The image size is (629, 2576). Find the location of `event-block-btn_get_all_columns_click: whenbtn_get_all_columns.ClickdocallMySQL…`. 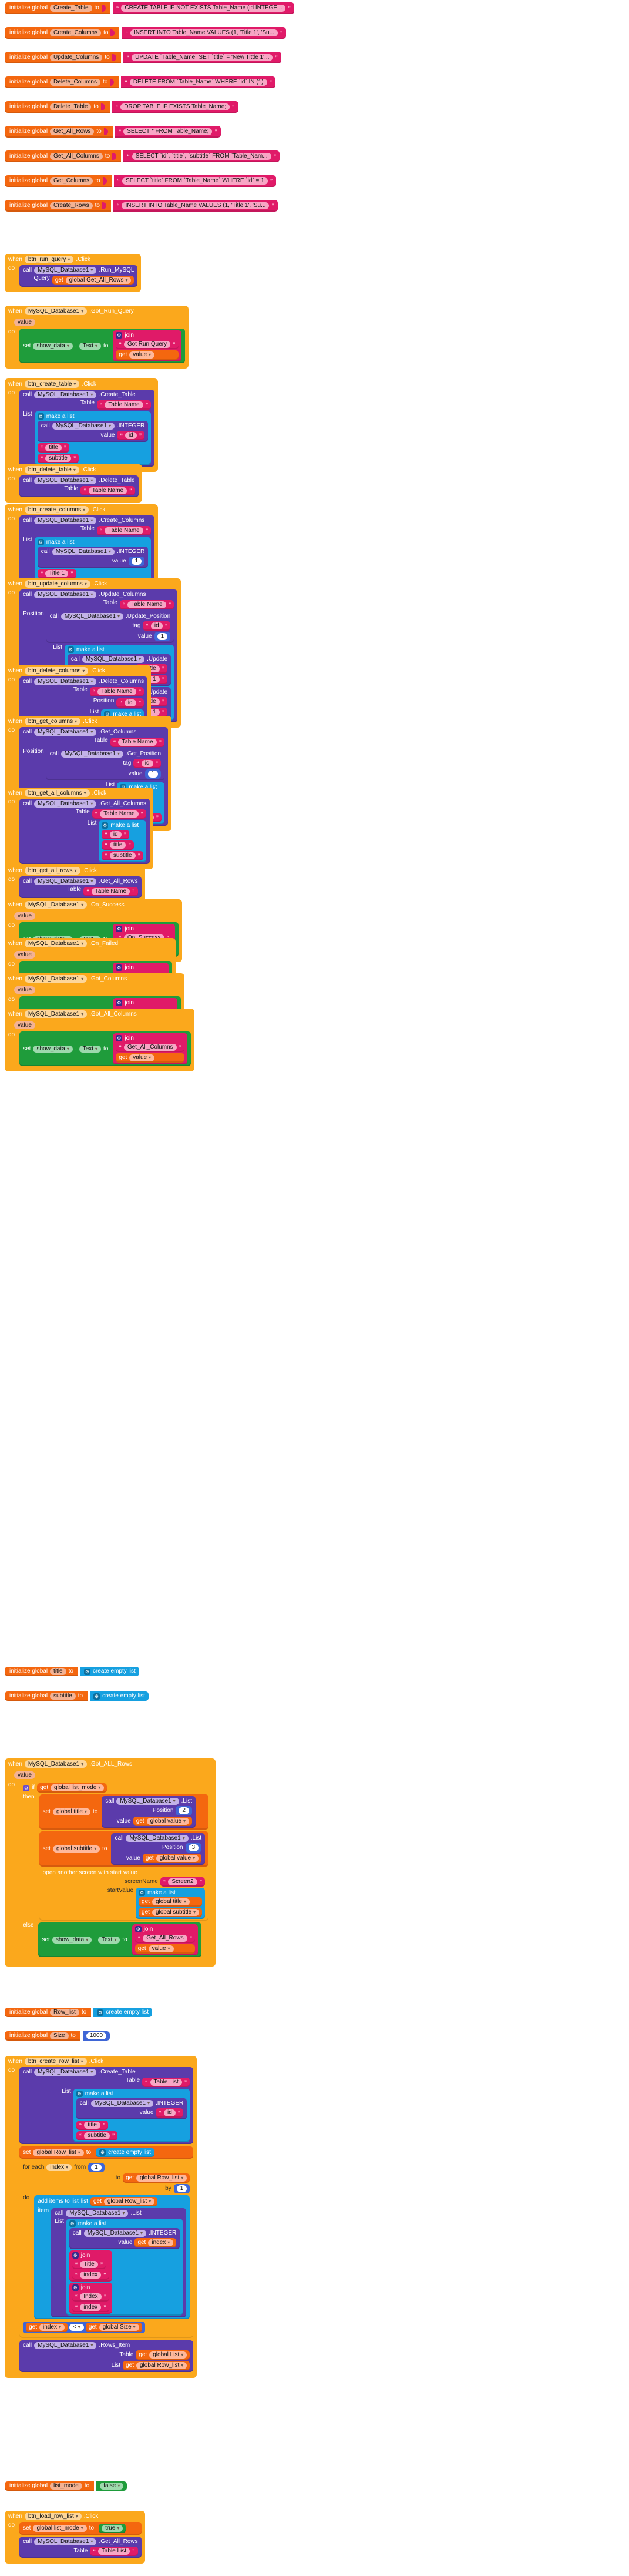

event-block-btn_get_all_columns_click: whenbtn_get_all_columns.ClickdocallMySQL… is located at coordinates (79, 828).